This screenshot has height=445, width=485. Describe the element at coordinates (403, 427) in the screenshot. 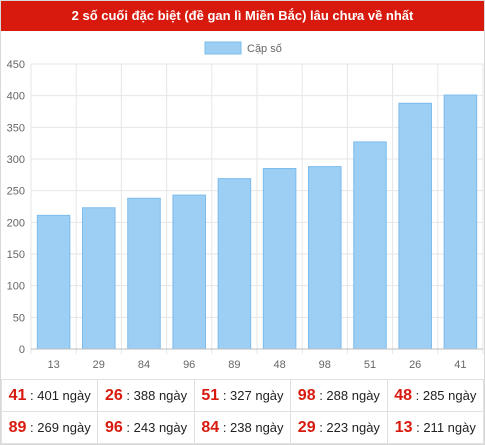

I see `stat-number: 13` at that location.